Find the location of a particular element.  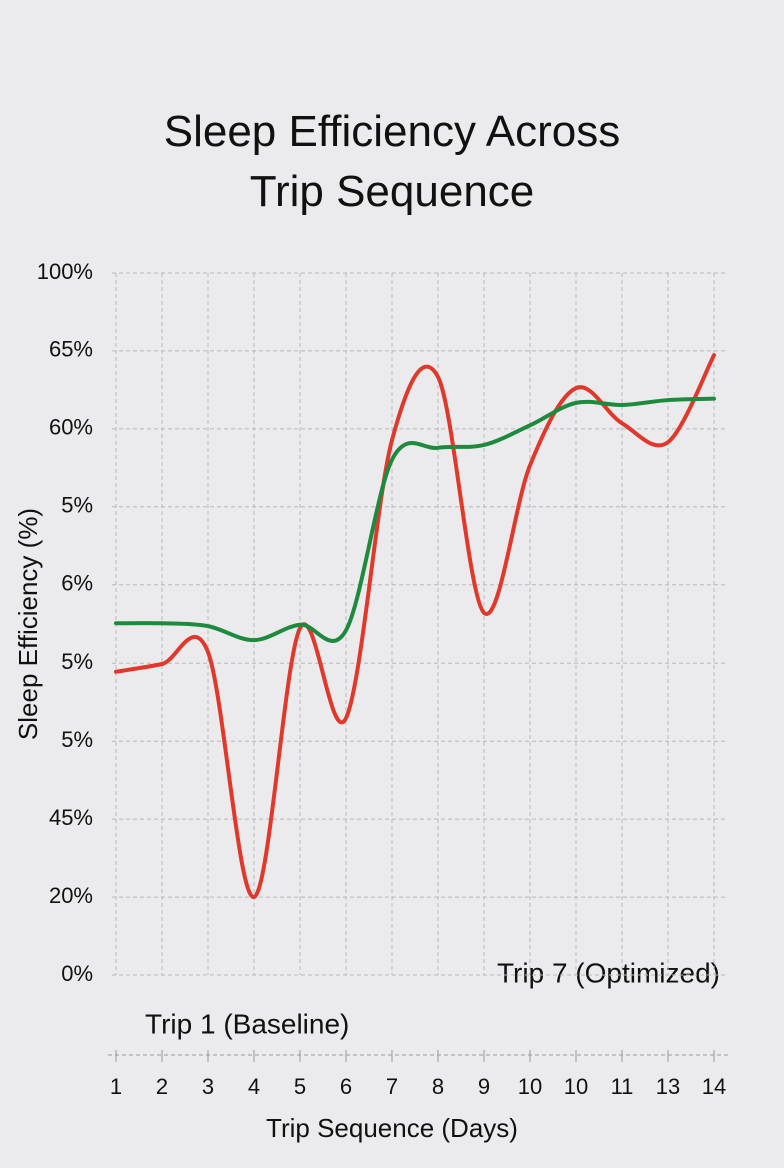

x-tick-label: 1 is located at coordinates (116, 1086).